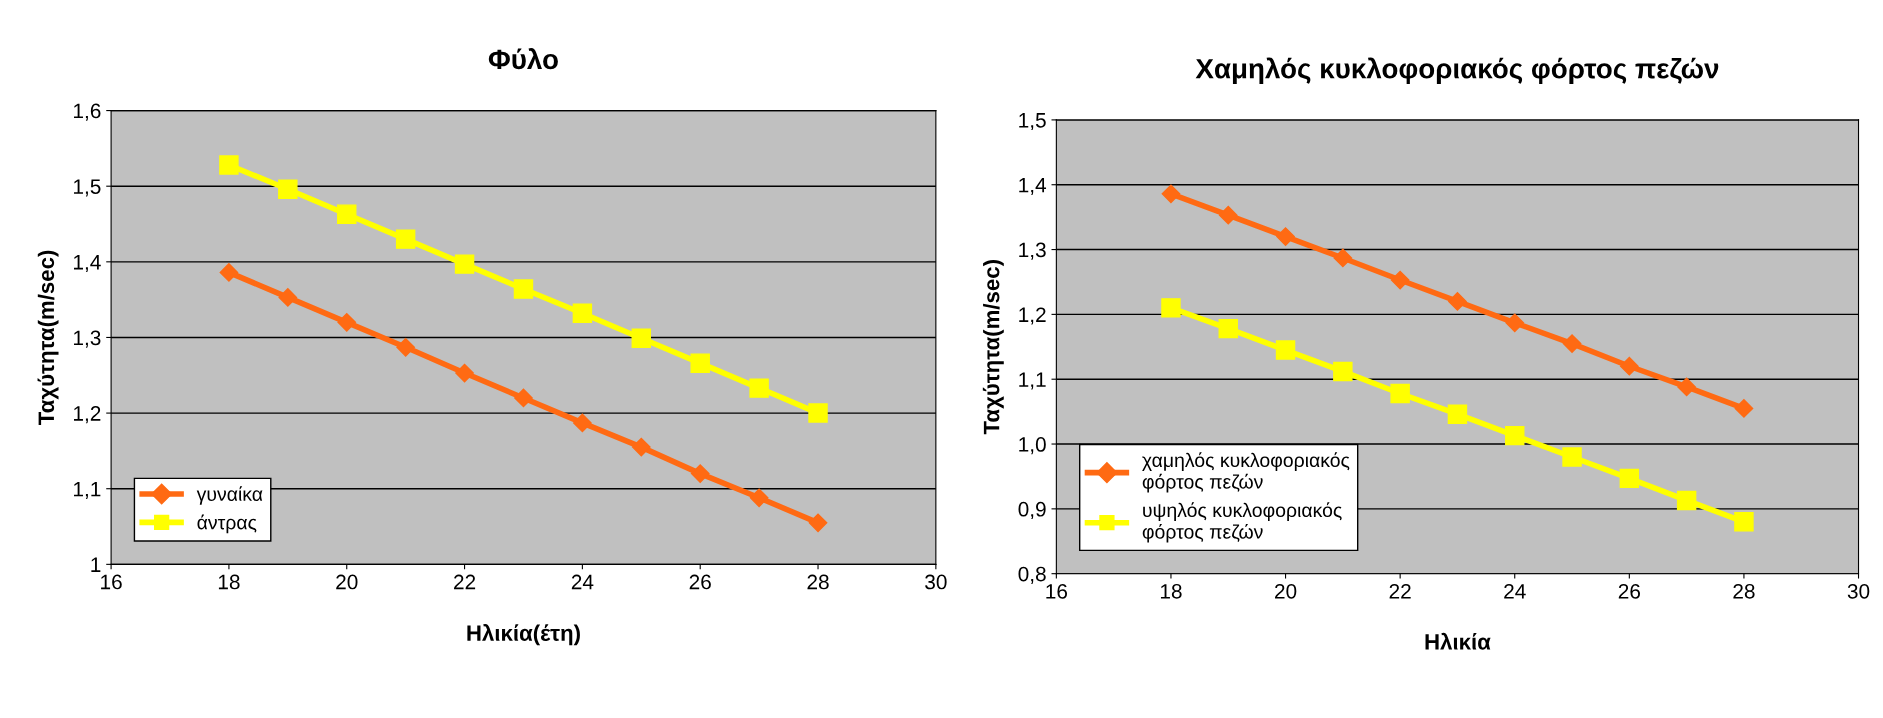  Describe the element at coordinates (227, 524) in the screenshot. I see `legend-label: άντρας` at that location.